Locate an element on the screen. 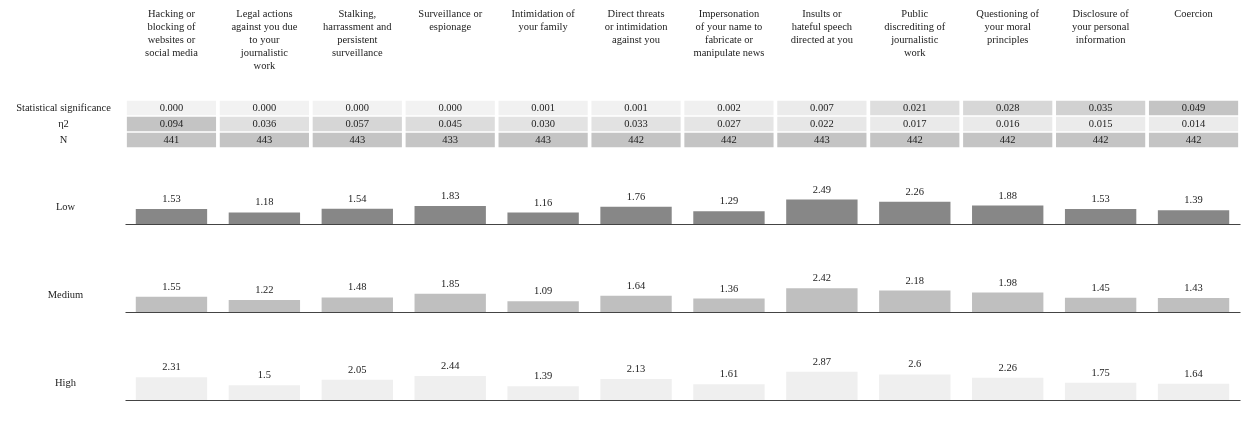 The image size is (1249, 447). data-label: 0.030 is located at coordinates (543, 123).